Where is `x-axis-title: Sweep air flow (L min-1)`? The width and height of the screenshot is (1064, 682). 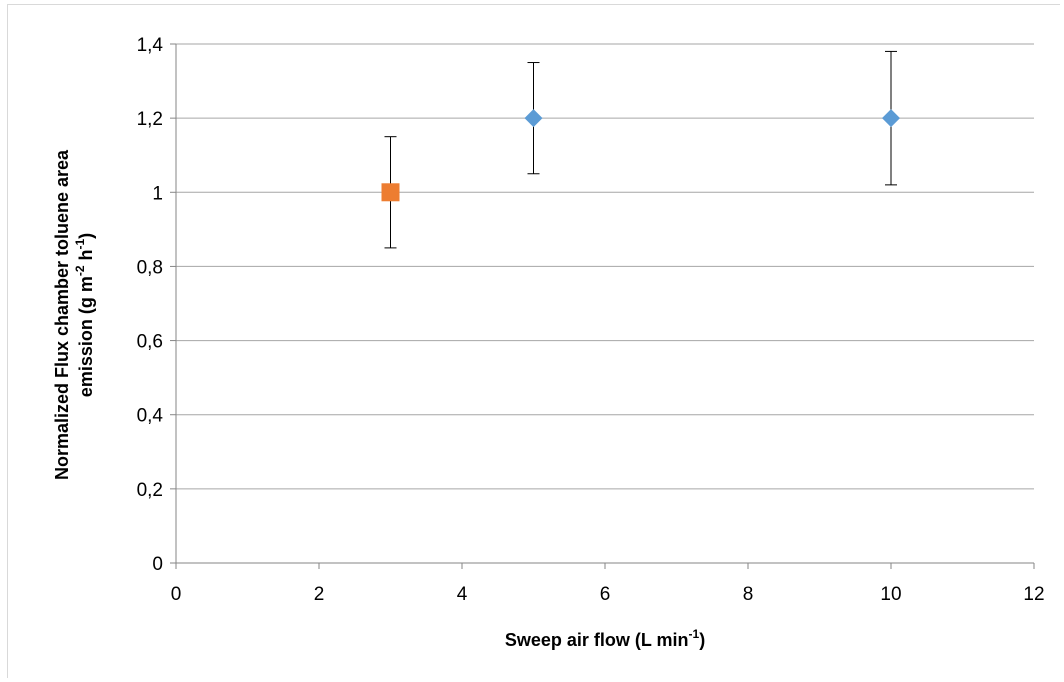 x-axis-title: Sweep air flow (L min-1) is located at coordinates (605, 638).